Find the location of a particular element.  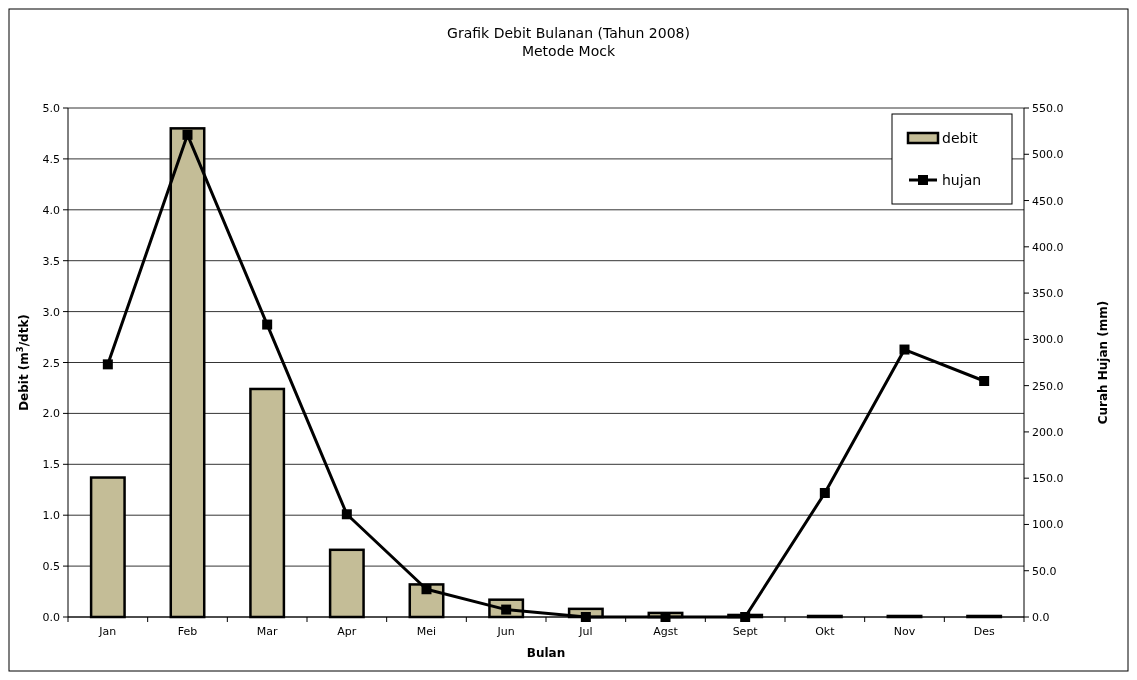

y-tick-label: 2.0 is located at coordinates (51, 414).